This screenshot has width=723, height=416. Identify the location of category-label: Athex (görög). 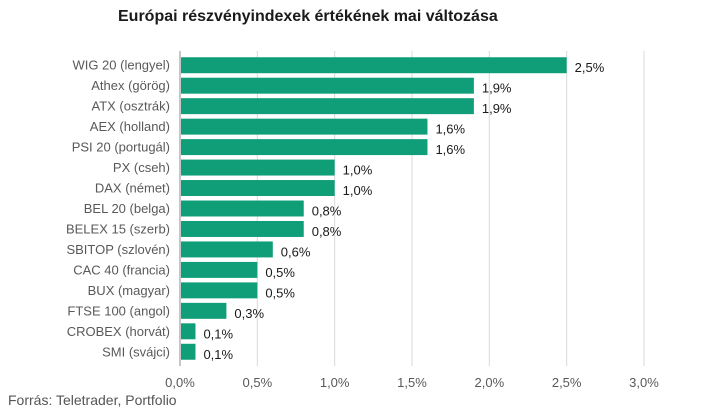
(130, 85).